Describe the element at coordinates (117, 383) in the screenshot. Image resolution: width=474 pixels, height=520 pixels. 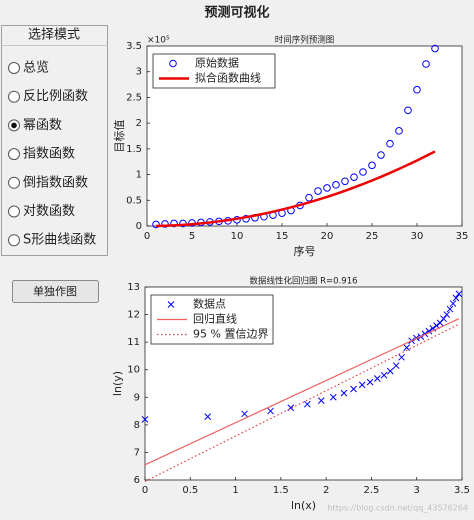
I see `y-axis-label: ln(y)` at that location.